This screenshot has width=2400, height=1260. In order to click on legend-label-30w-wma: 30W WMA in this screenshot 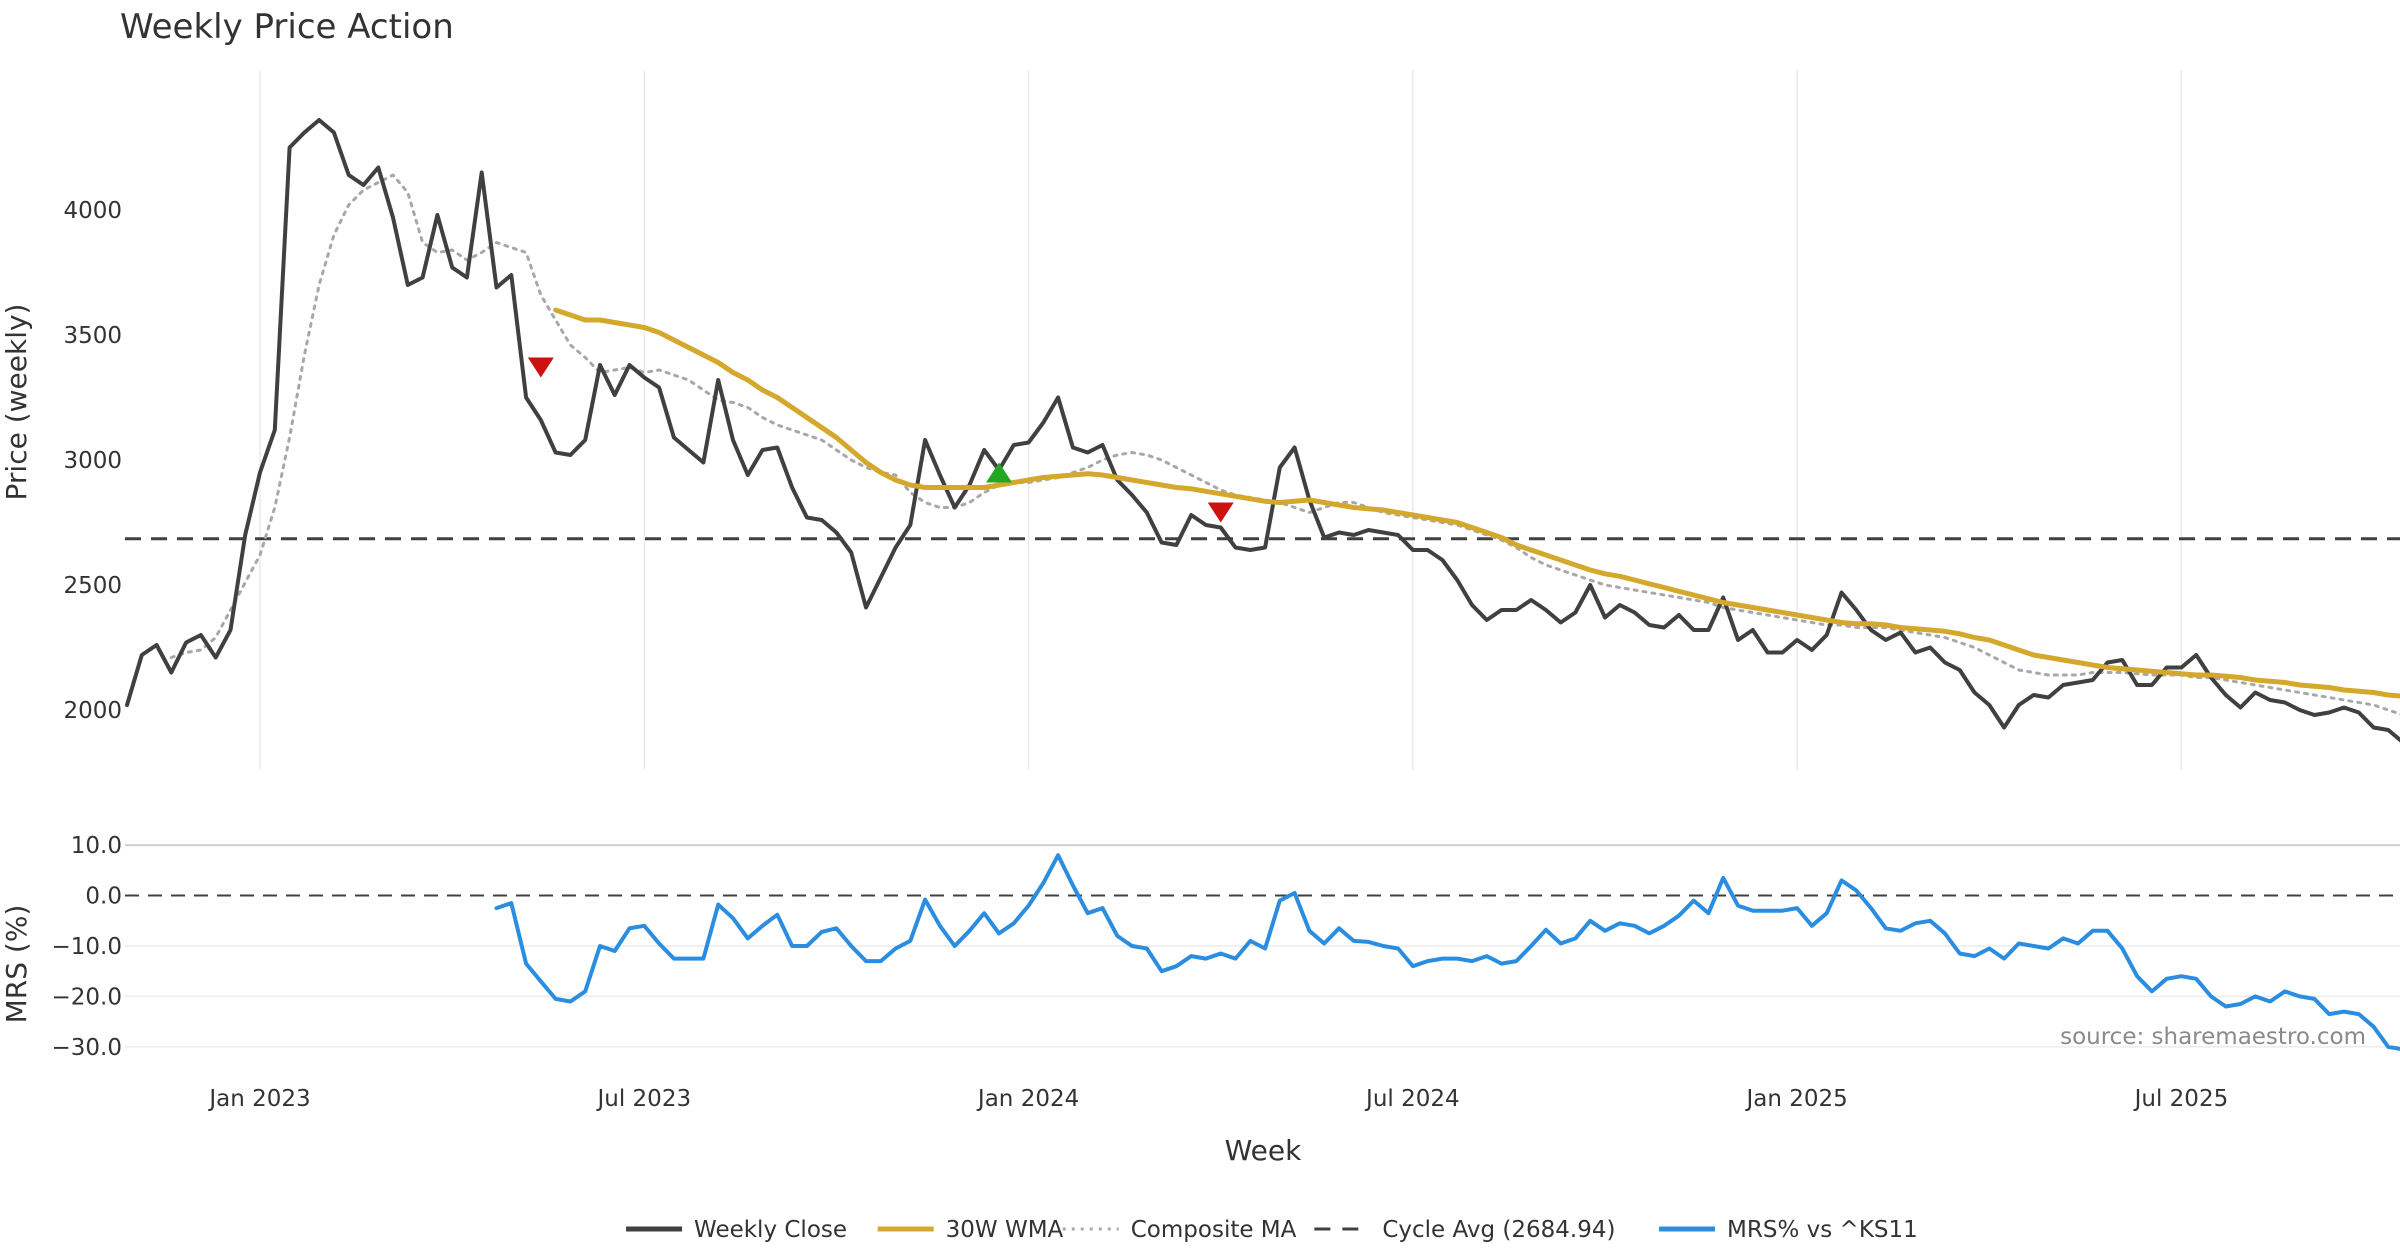, I will do `click(1005, 1230)`.